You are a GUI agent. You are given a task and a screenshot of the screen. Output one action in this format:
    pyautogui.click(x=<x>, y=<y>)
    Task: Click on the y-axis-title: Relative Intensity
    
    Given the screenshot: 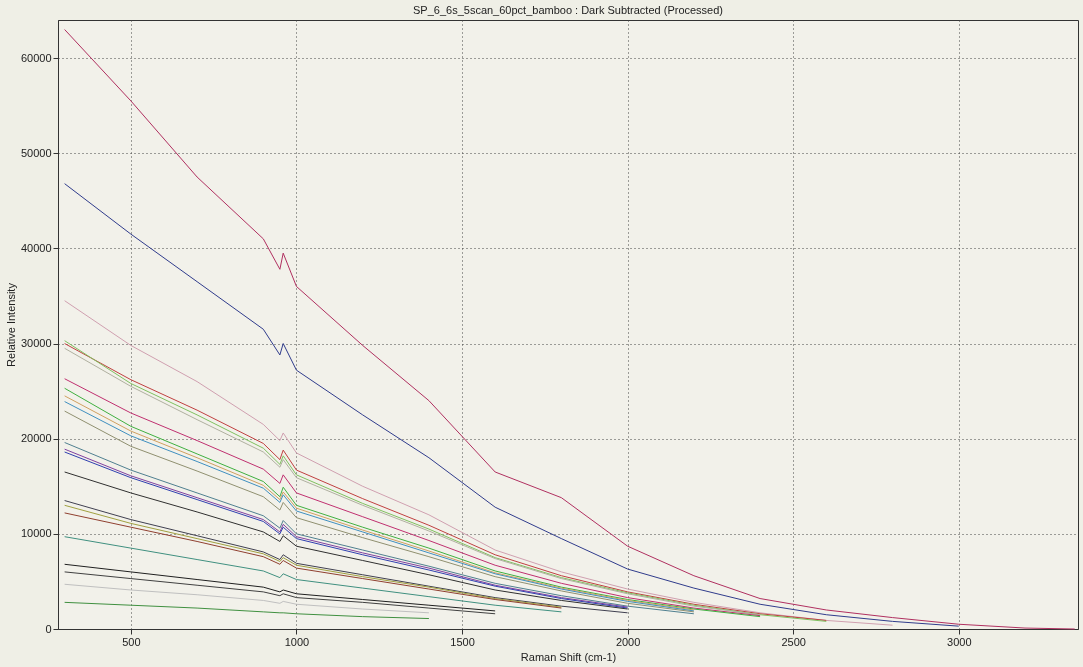 What is the action you would take?
    pyautogui.click(x=10, y=324)
    